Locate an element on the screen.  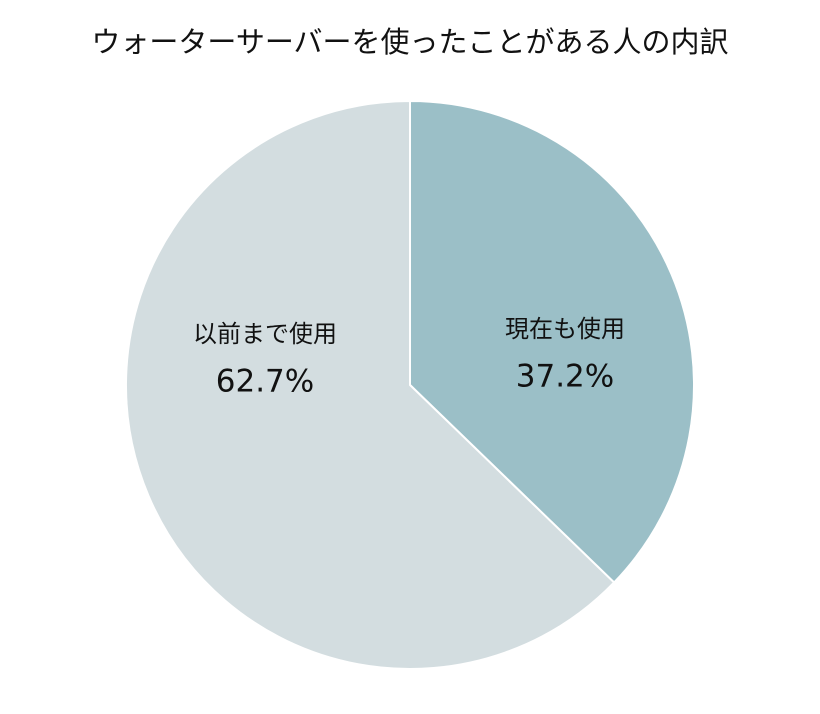
value-label: 62.7% is located at coordinates (265, 382).